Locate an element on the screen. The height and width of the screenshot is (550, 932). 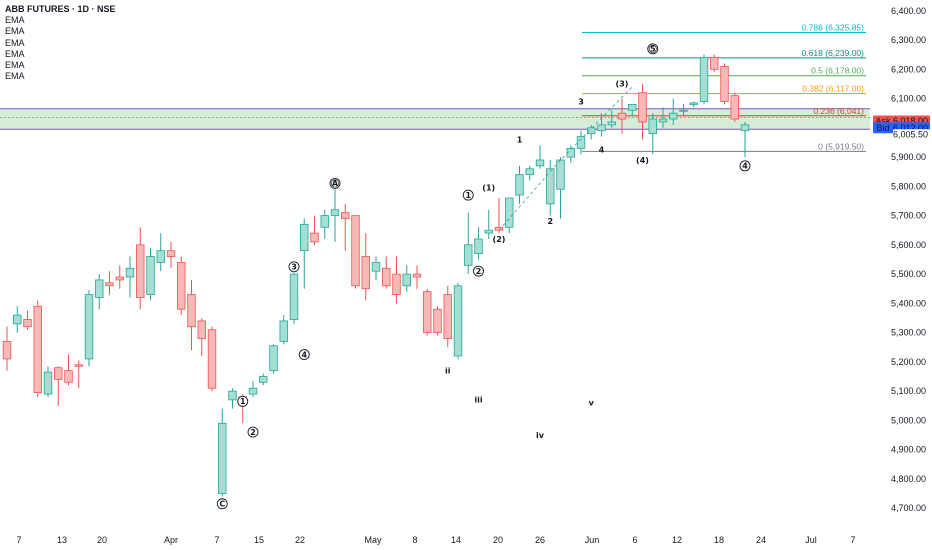
fib-label-3: 0.382 (6,117.00) is located at coordinates (833, 89).